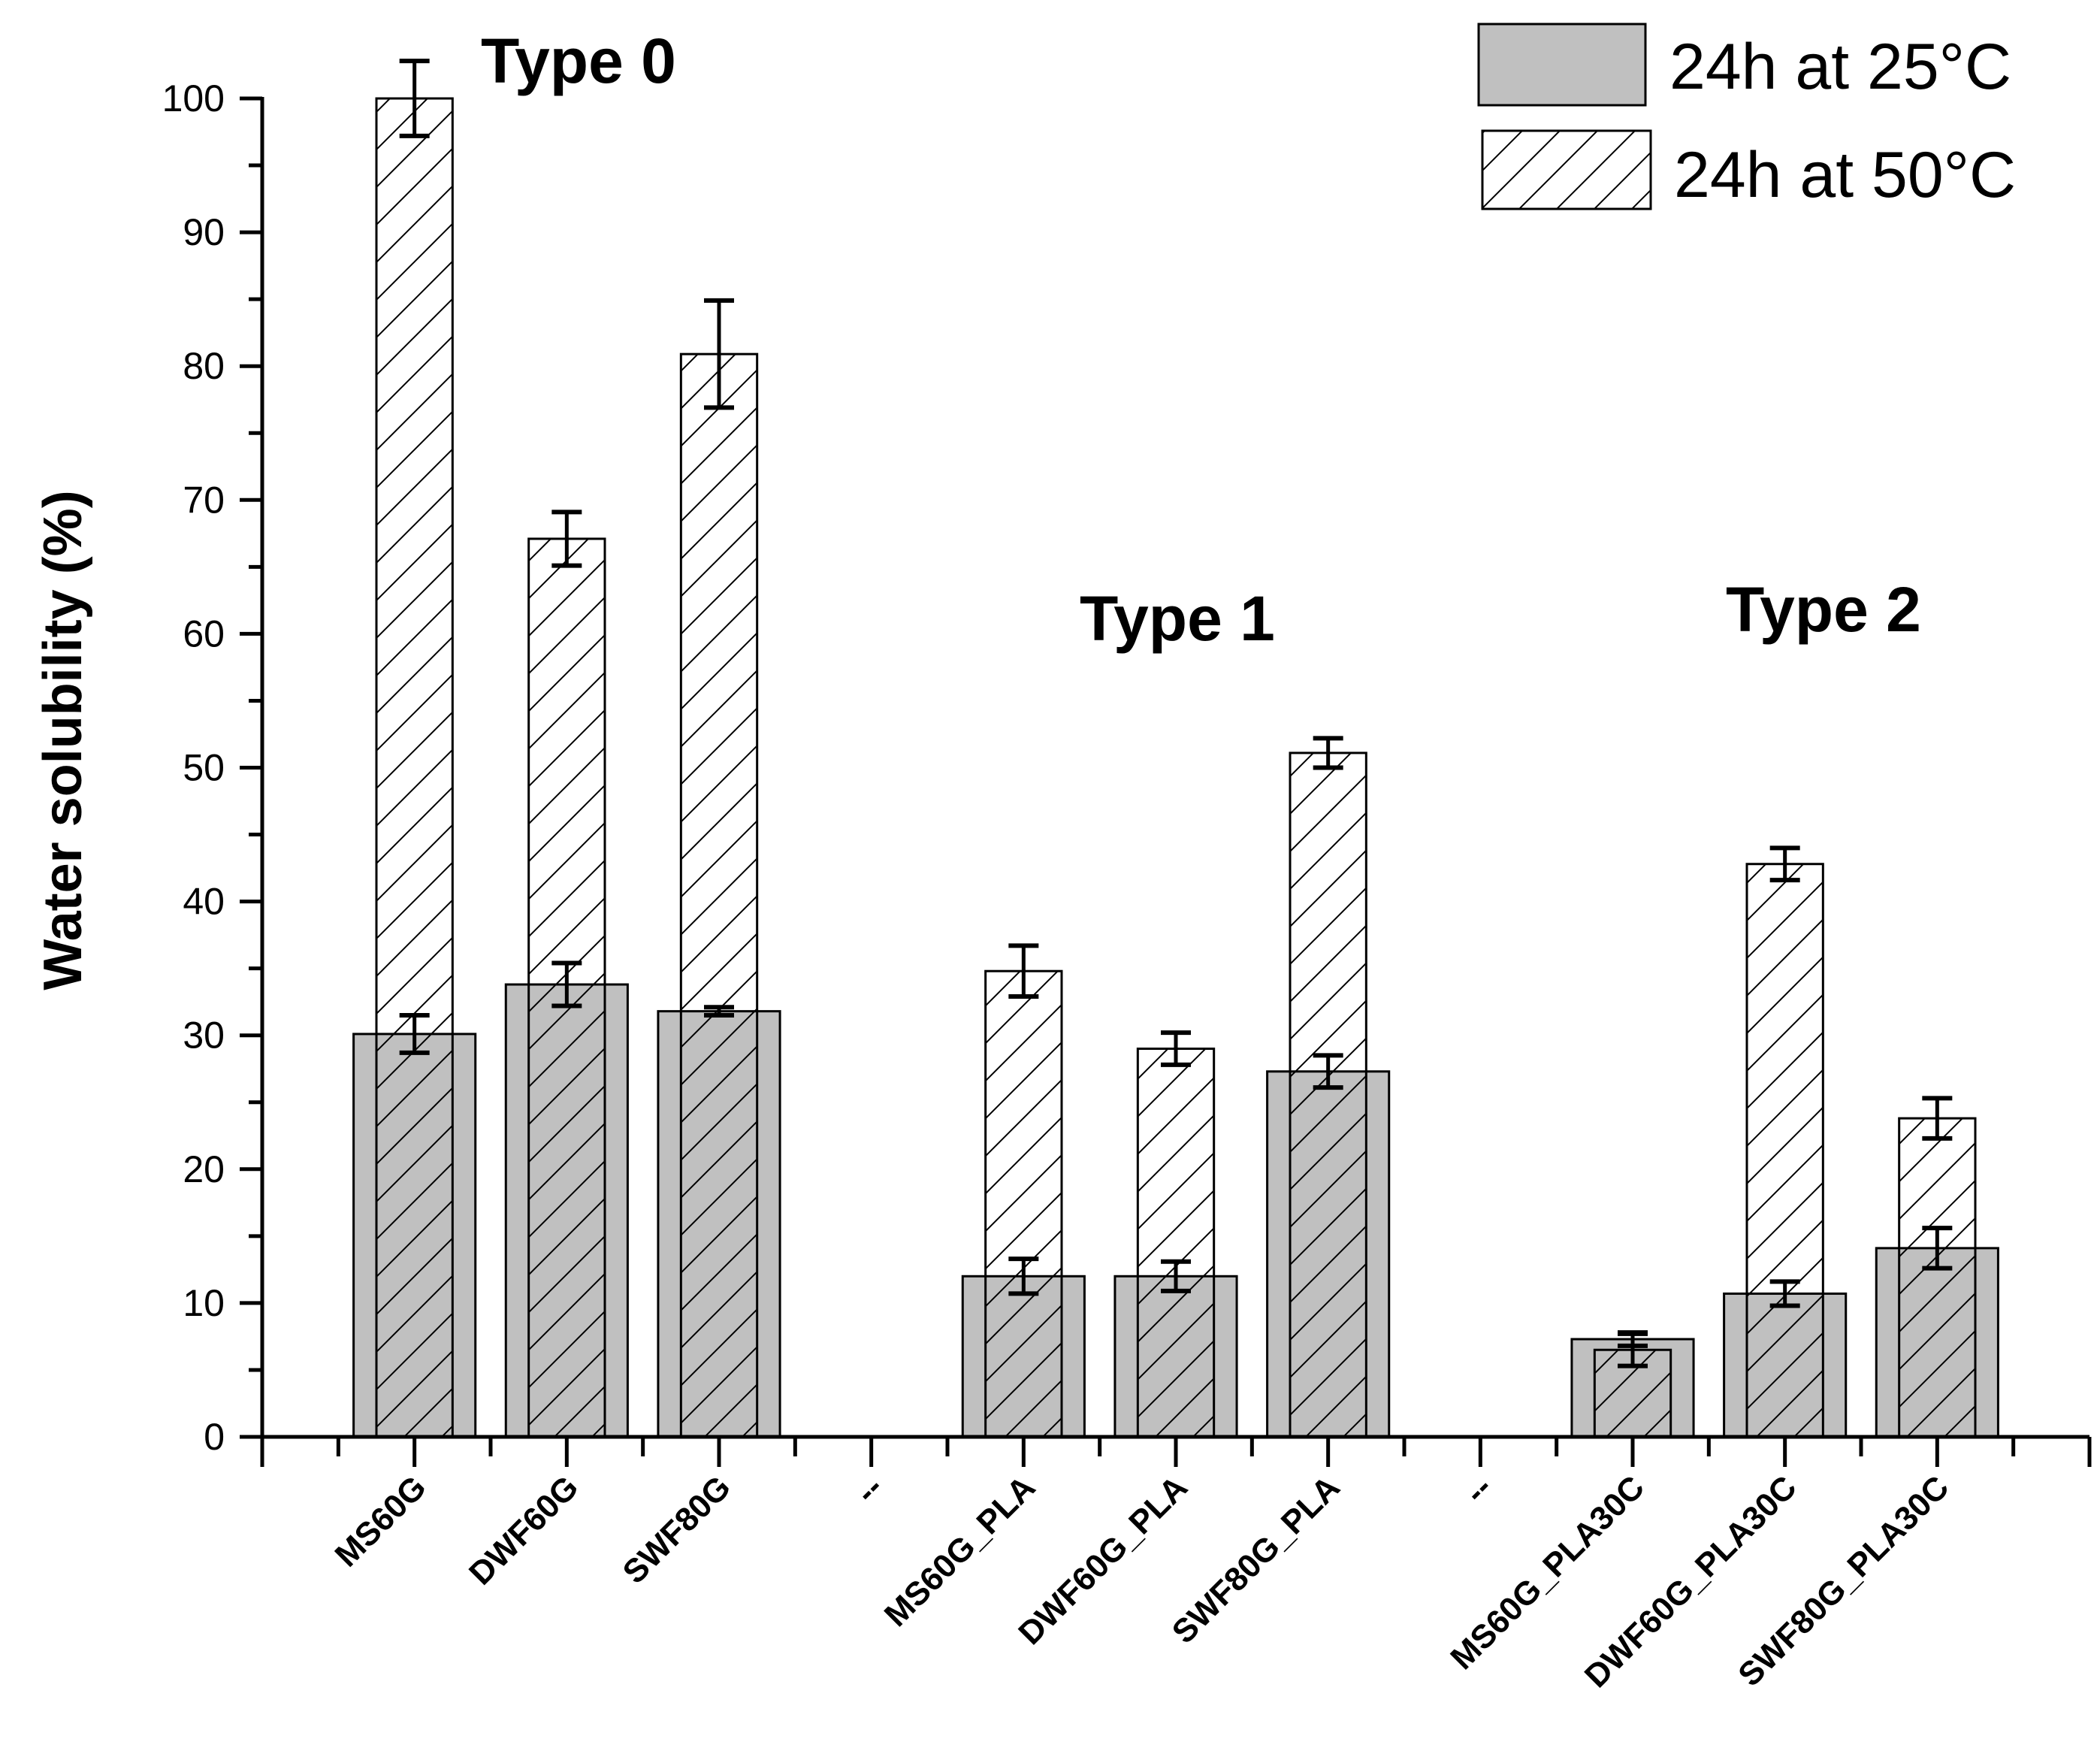 This screenshot has height=1760, width=2100. I want to click on error-bar-50c-swf80g-pla30c, so click(1937, 1118).